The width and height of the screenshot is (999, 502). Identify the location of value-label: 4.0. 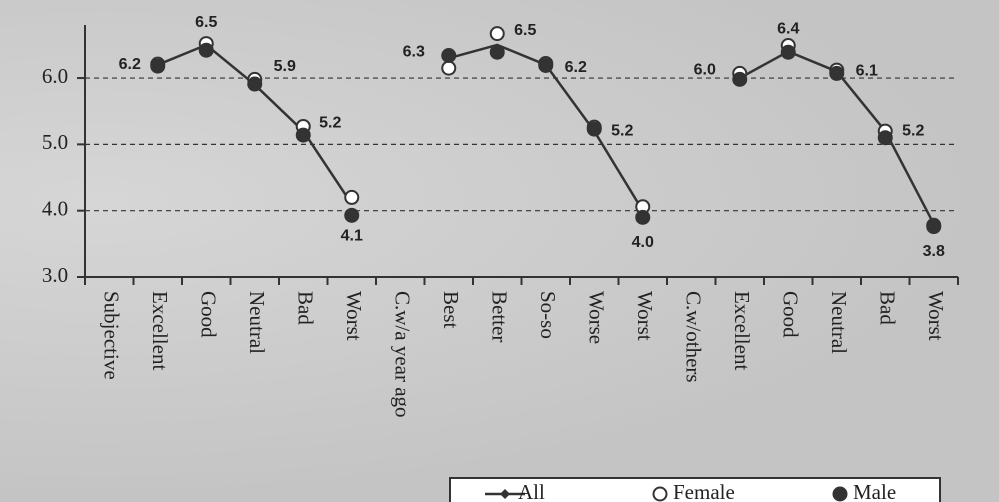
(643, 242).